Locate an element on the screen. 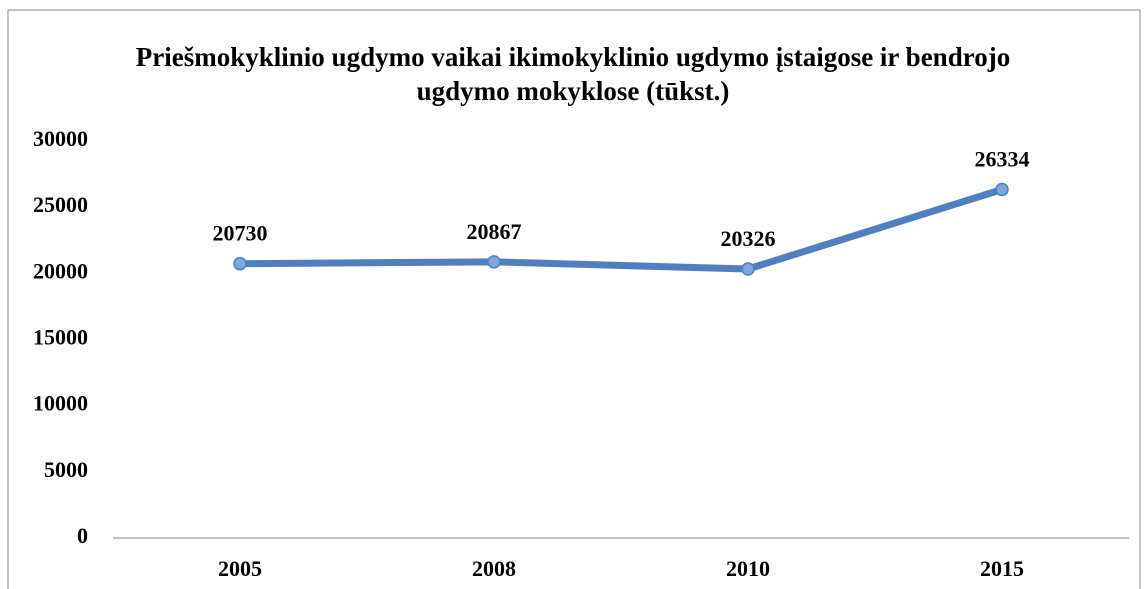  y-tick-label: 10000 is located at coordinates (60, 403).